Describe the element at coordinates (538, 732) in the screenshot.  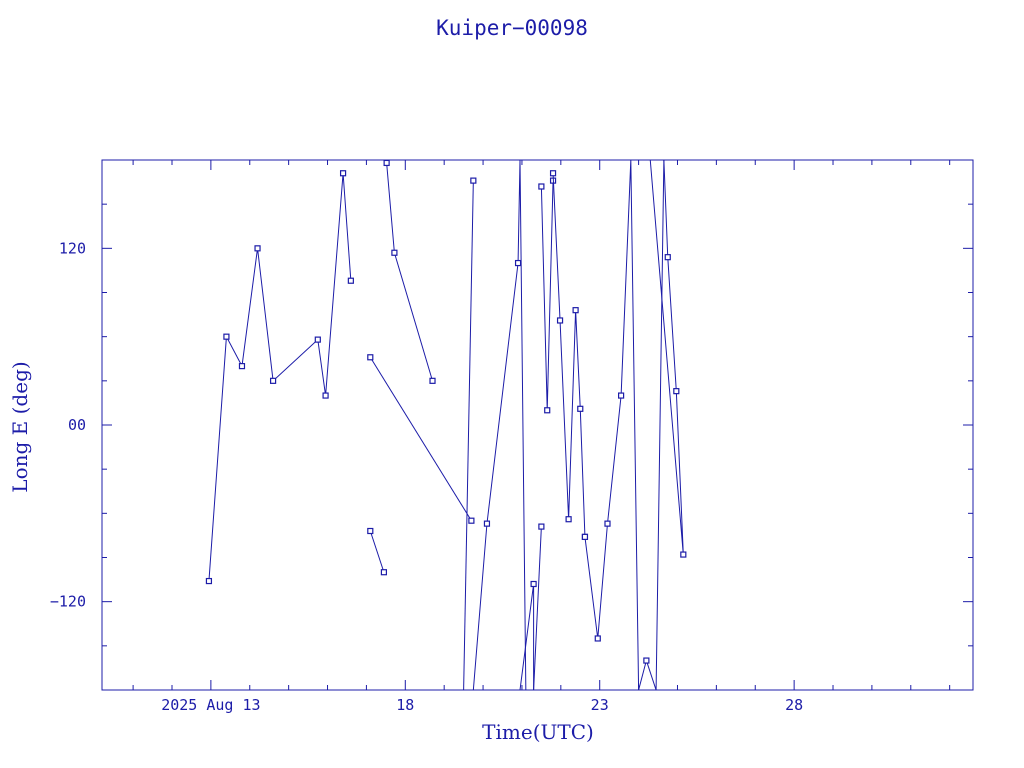
I see `x-axis-label: Time(UTC)` at that location.